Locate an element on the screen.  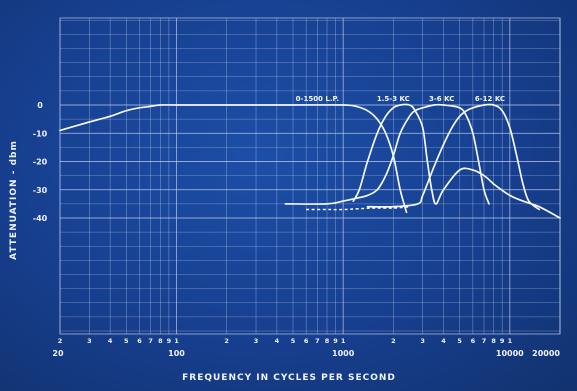
y-tick-label: 0 is located at coordinates (40, 105).